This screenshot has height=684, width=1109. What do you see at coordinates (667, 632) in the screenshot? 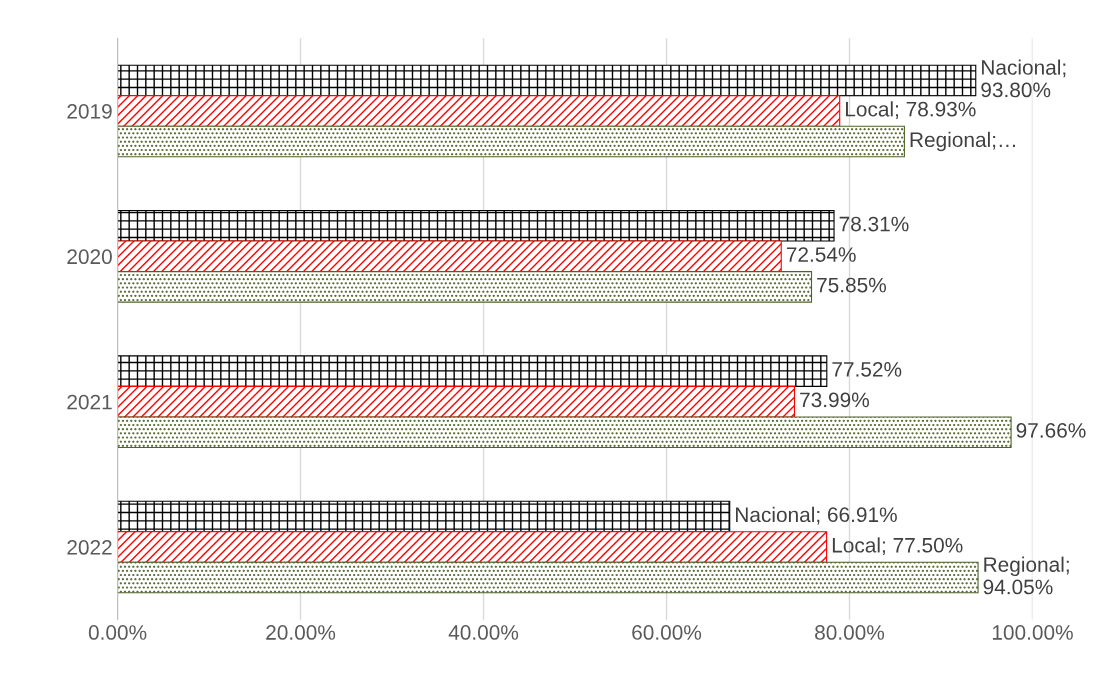
I see `x-tick-label: 60.00%` at bounding box center [667, 632].